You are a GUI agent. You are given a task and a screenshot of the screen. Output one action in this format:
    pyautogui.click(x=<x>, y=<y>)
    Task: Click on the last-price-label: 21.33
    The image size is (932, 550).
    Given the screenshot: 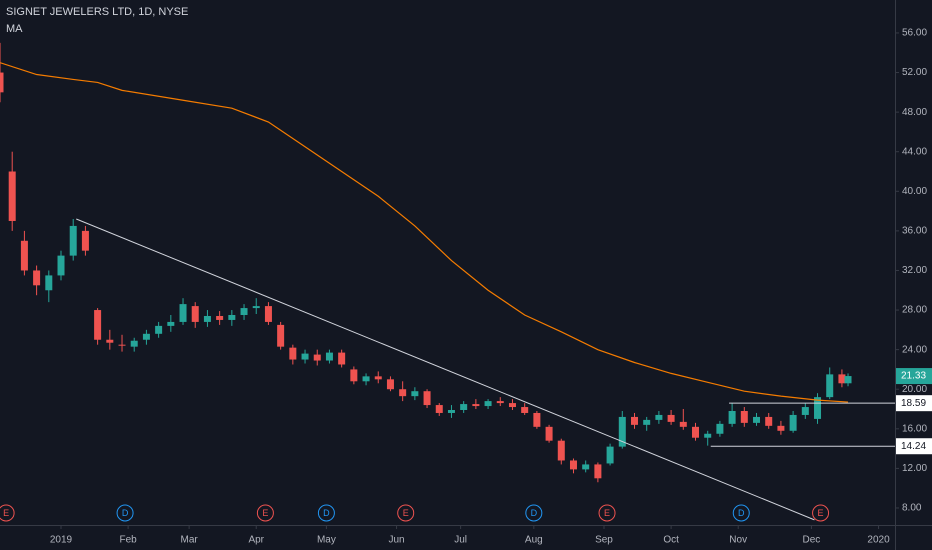 What is the action you would take?
    pyautogui.click(x=913, y=376)
    